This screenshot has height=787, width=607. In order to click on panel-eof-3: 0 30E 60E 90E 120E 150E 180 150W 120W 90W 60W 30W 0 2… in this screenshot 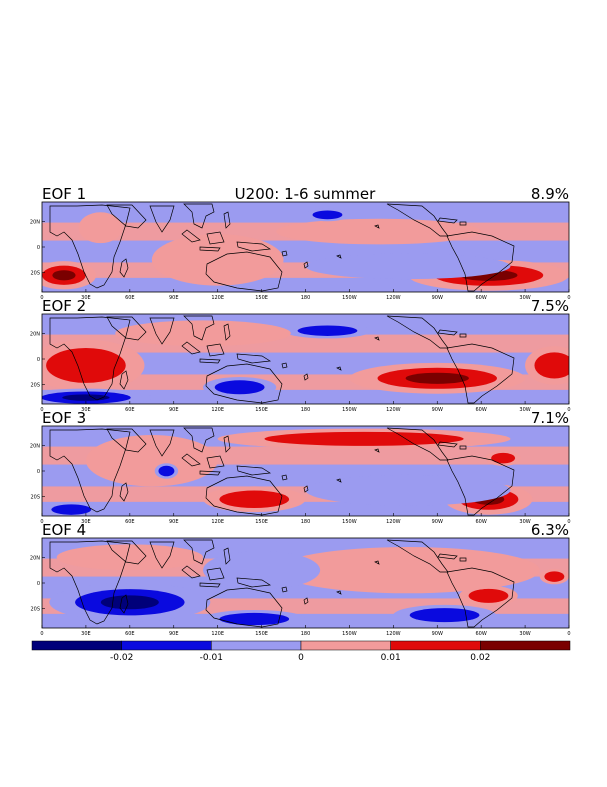, I will do `click(300, 475)`.